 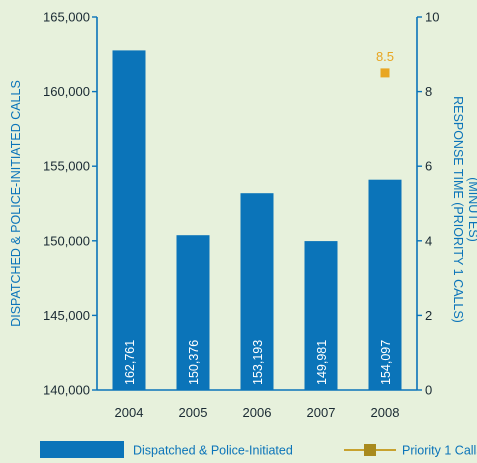 I want to click on x-tick-label: 2005, so click(x=193, y=412).